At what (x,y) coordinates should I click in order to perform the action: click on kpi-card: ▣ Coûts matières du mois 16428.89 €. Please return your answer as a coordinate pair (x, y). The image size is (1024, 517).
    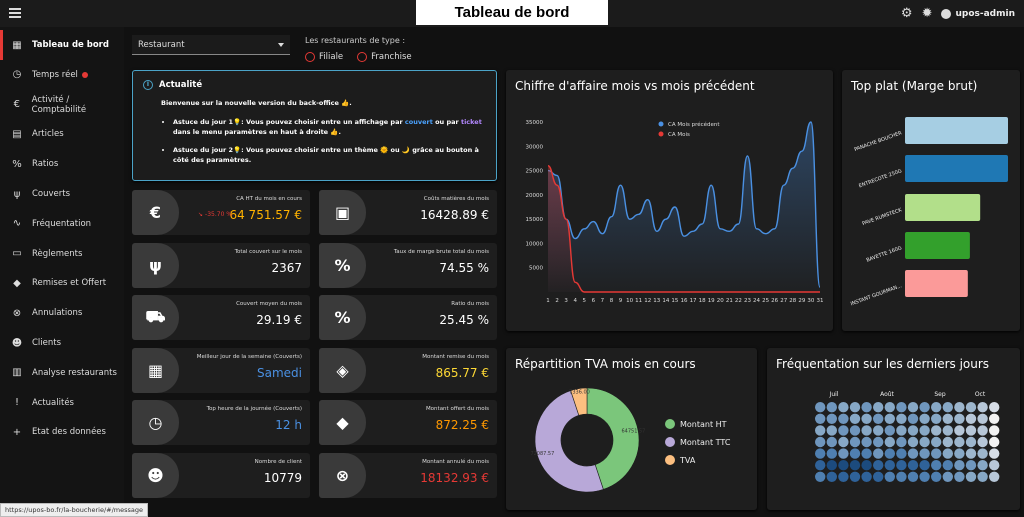
    Looking at the image, I should click on (408, 212).